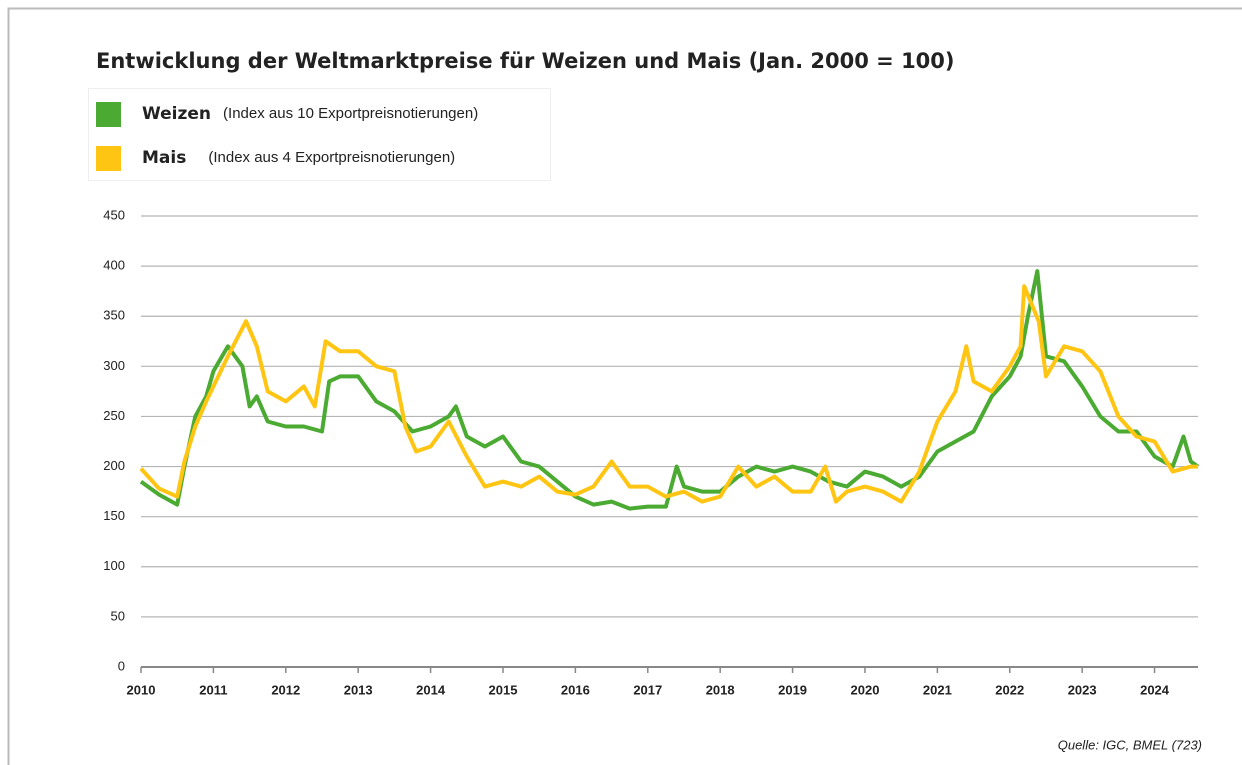 Image resolution: width=1242 pixels, height=765 pixels. I want to click on legend-description: (Index aus 10 Exportpreisnotierungen), so click(350, 113).